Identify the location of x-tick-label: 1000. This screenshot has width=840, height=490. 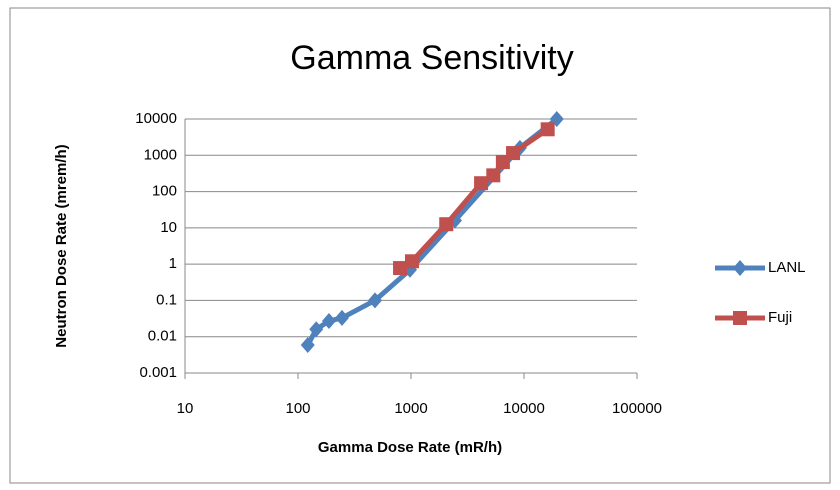
(410, 408).